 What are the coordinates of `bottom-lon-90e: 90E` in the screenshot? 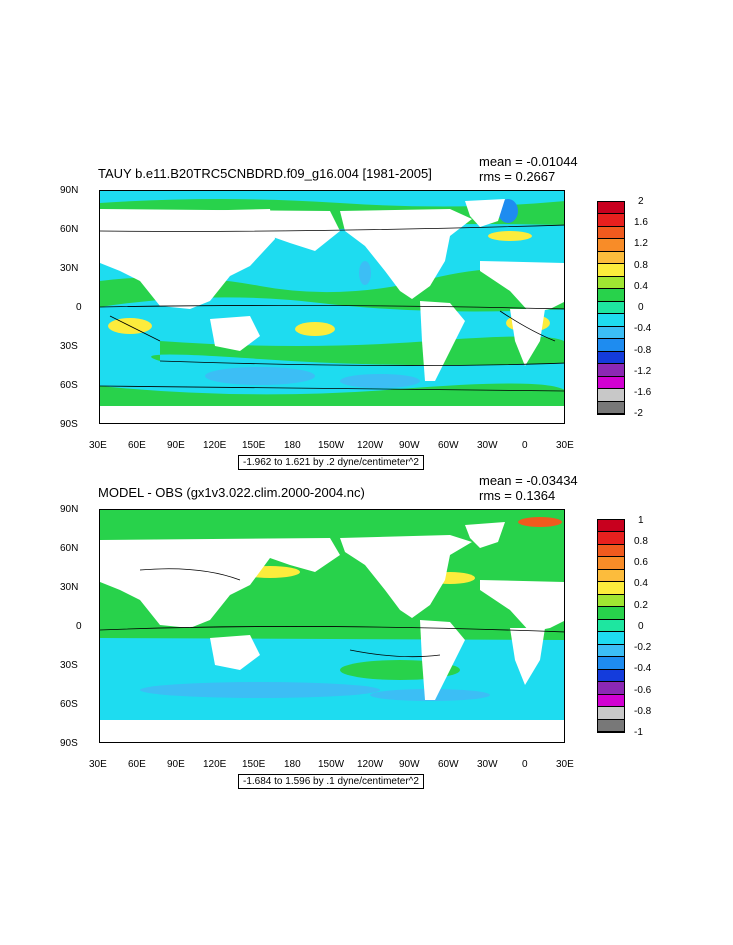 It's located at (176, 764).